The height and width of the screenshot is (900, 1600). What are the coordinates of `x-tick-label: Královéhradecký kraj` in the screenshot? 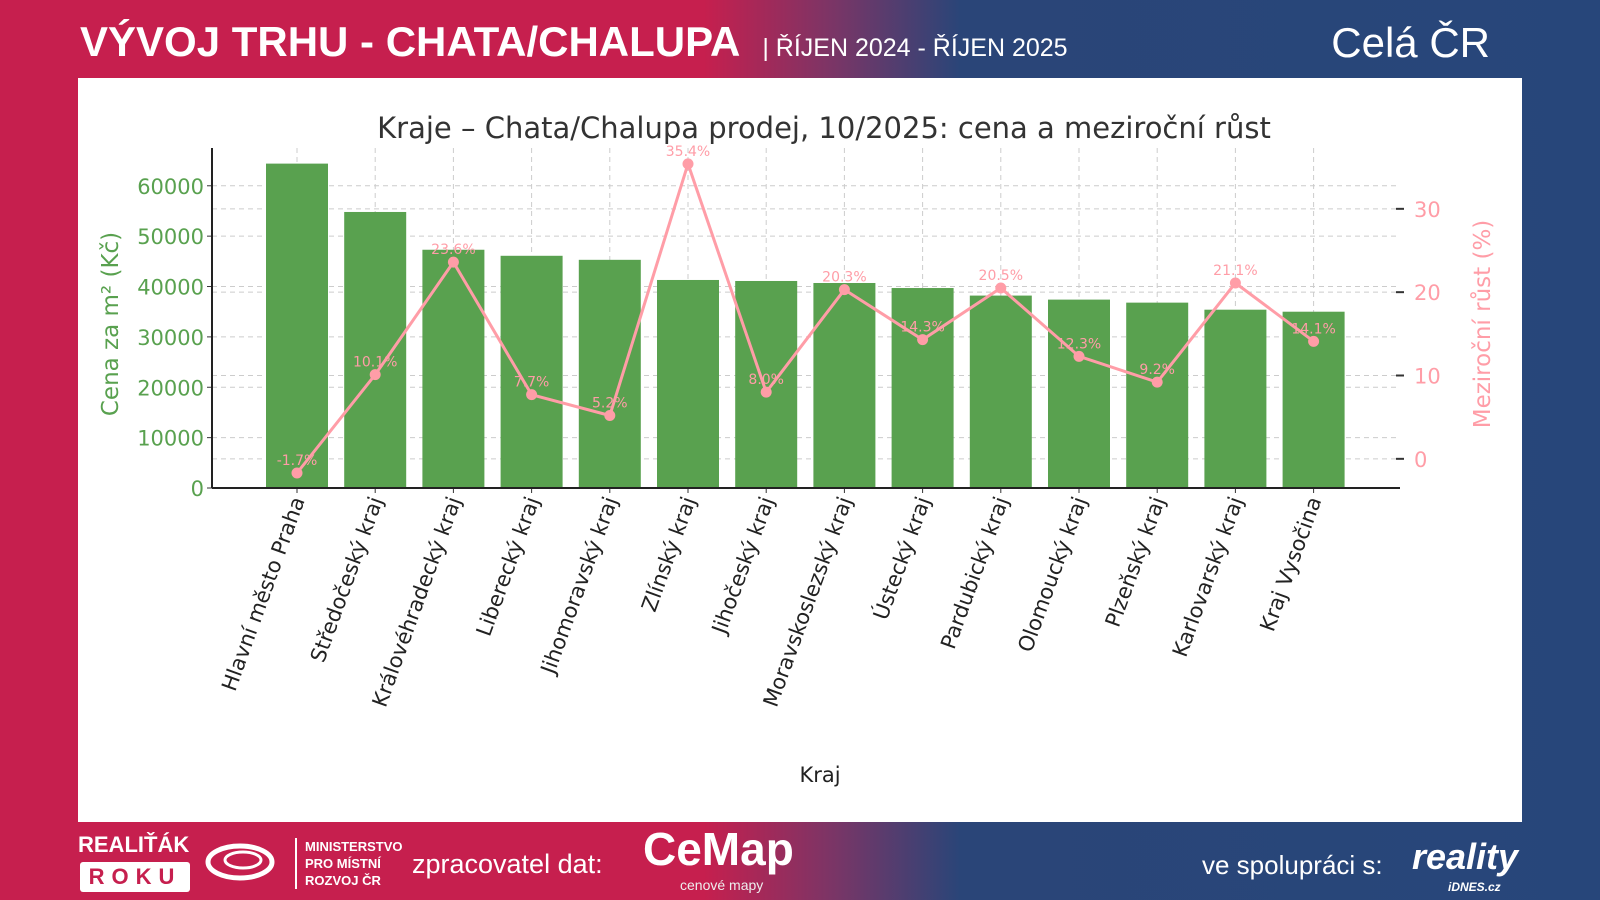 It's located at (417, 602).